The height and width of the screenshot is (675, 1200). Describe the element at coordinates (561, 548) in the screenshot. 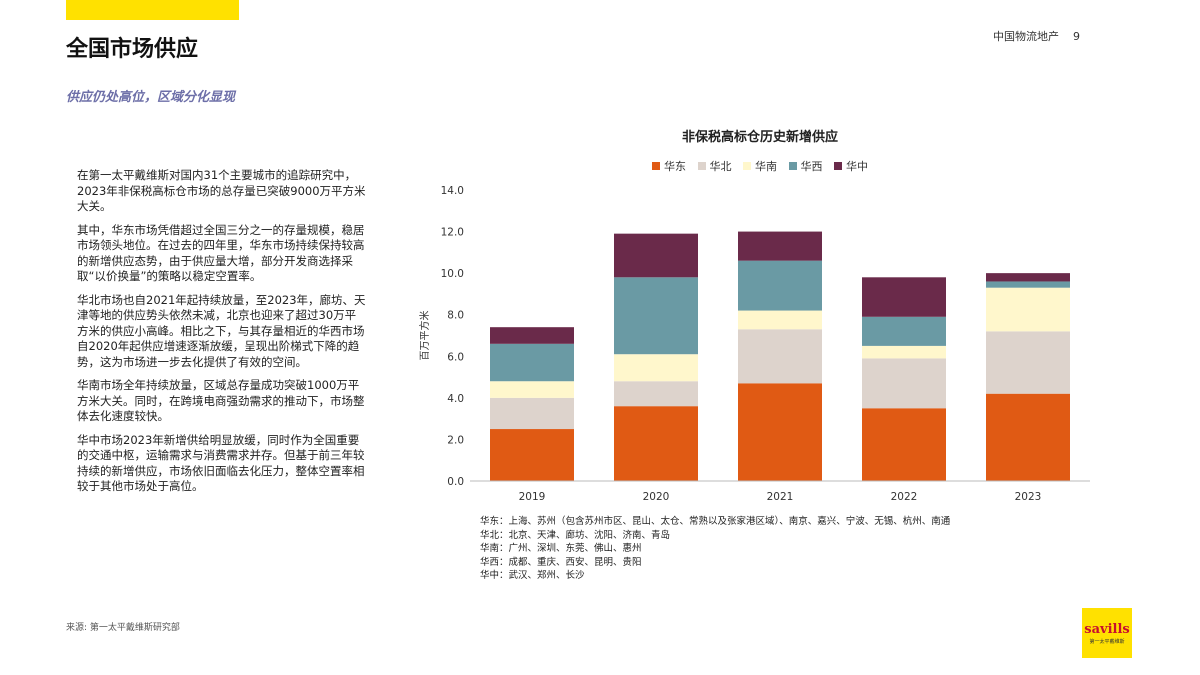

I see `region-note: 华南：广州、深圳、东莞、佛山、惠州` at that location.